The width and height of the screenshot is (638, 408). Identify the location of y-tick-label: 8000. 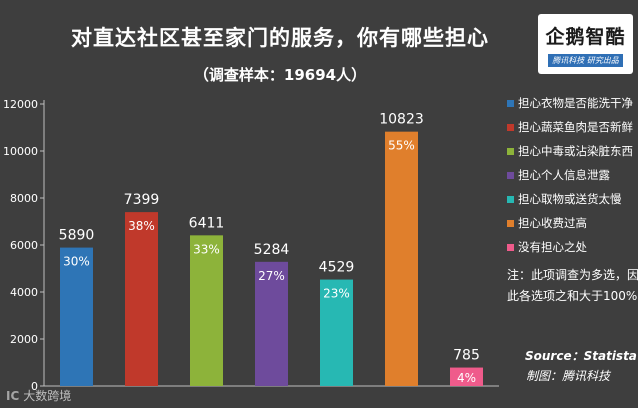
(24, 198).